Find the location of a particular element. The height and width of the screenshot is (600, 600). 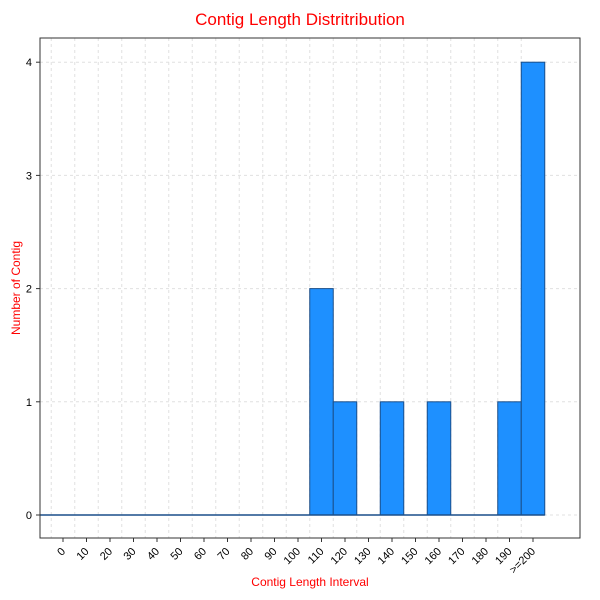

y-ticks: 0 1 2 3 4 is located at coordinates (33, 289).